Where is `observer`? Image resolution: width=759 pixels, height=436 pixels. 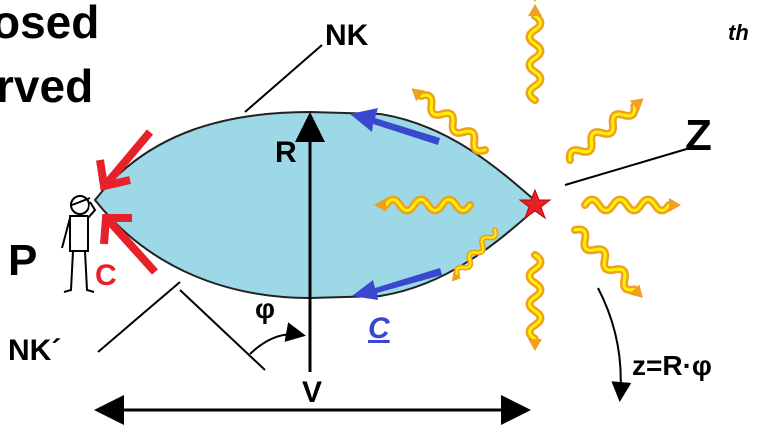 observer is located at coordinates (79, 244).